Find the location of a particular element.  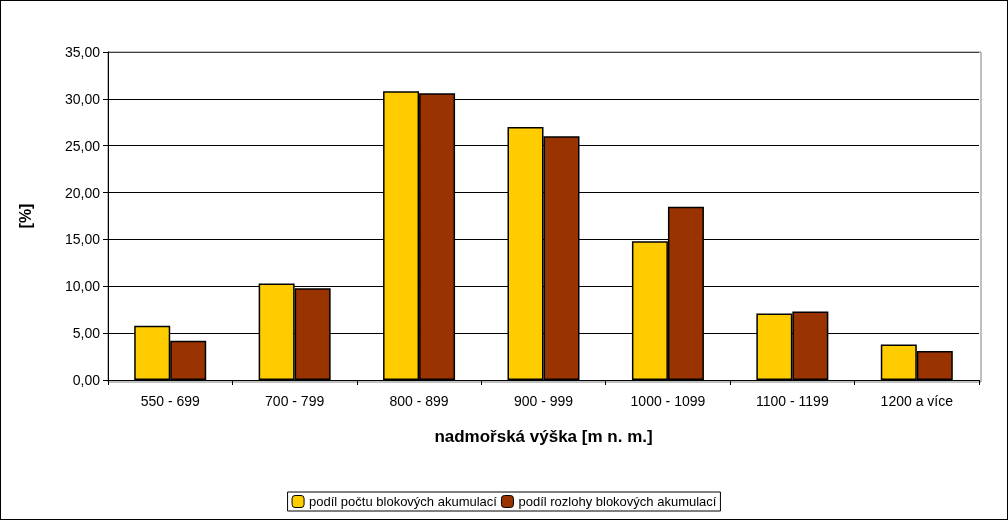

legend-label: podíl počtu blokových akumulací is located at coordinates (403, 501).